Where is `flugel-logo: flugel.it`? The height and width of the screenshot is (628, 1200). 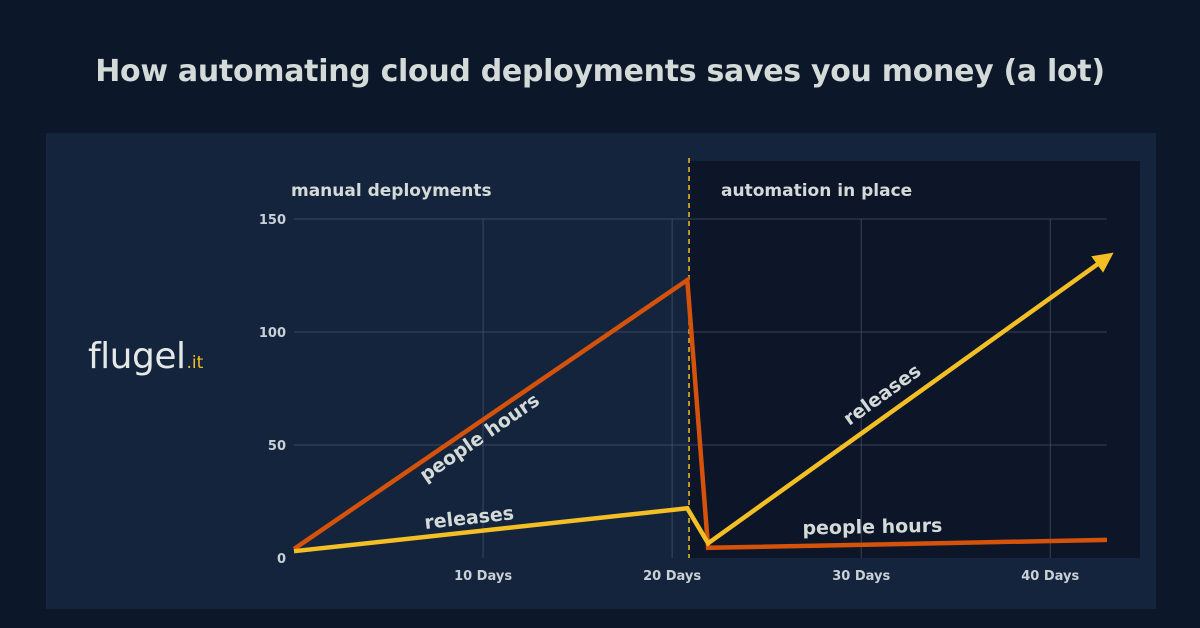
flugel-logo: flugel.it is located at coordinates (145, 360).